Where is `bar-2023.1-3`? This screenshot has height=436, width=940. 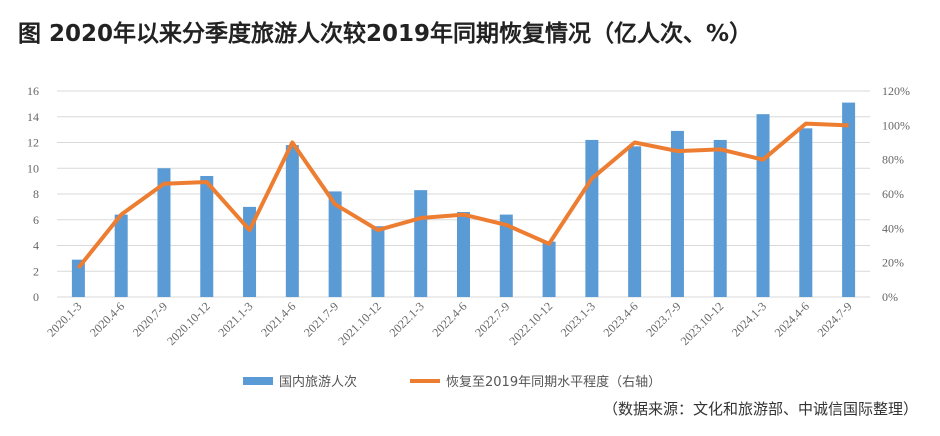
bar-2023.1-3 is located at coordinates (592, 218).